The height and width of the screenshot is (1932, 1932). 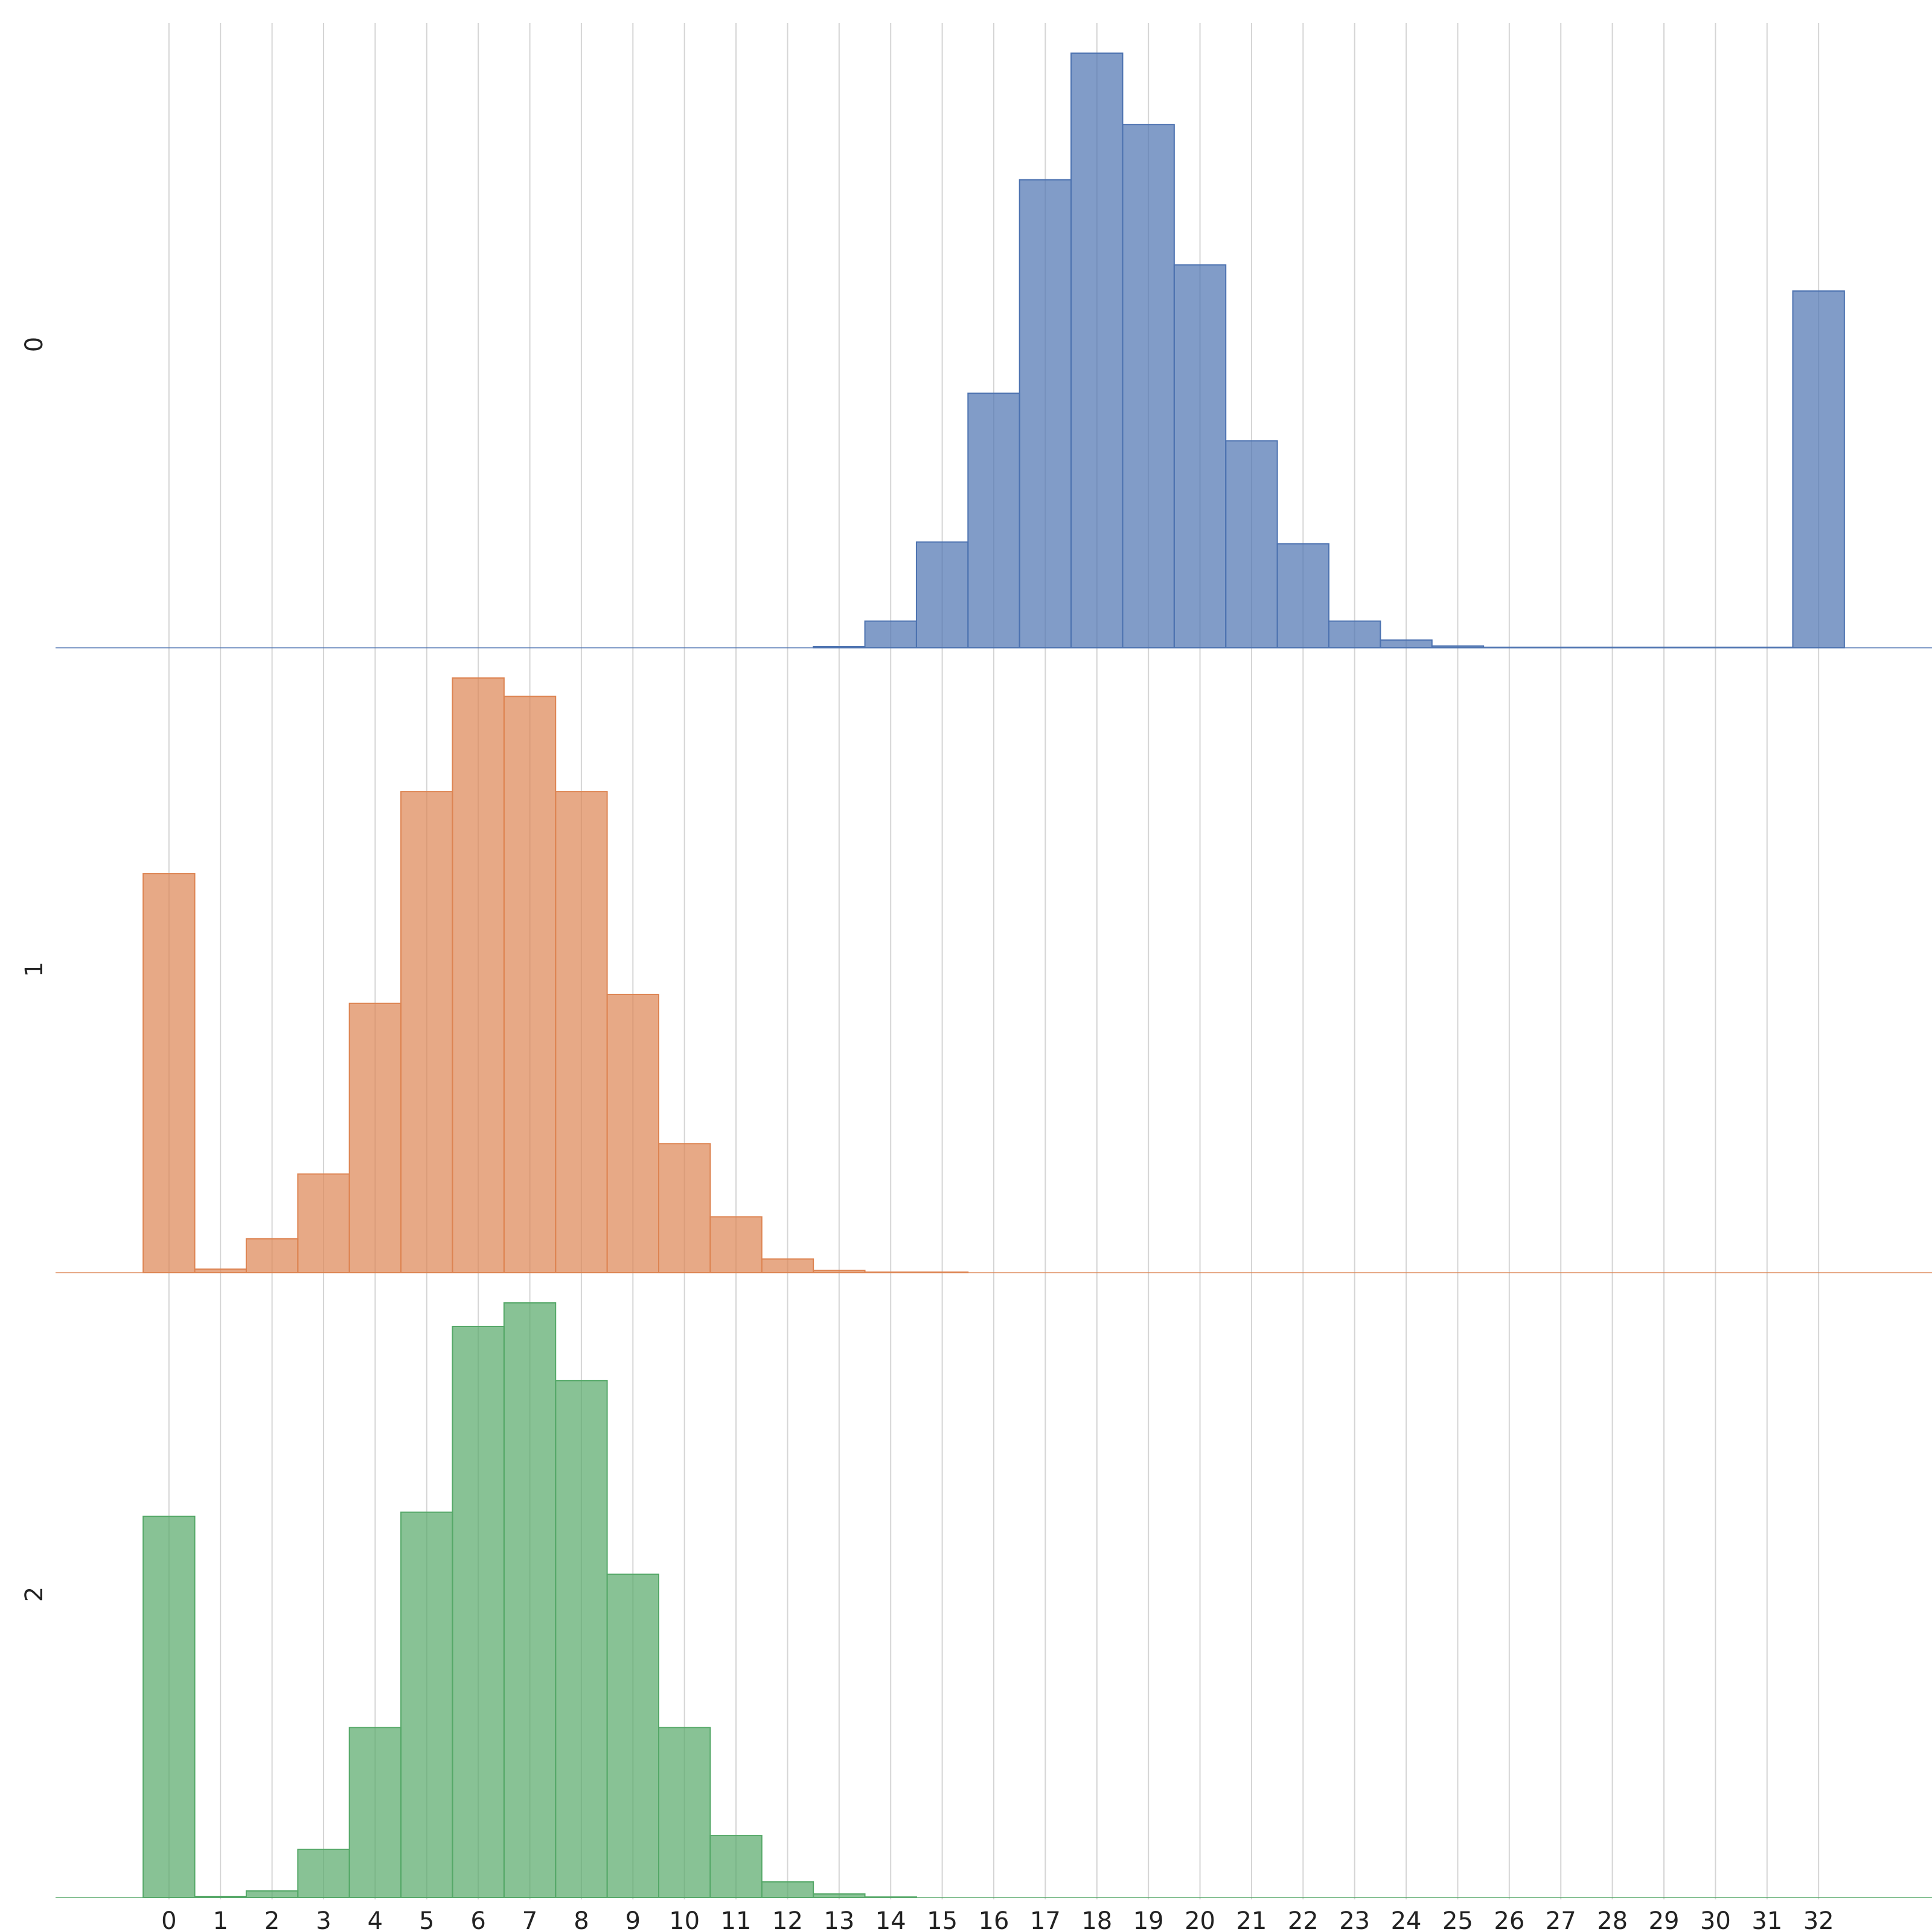 I want to click on x-tick-label-16: 16, so click(x=994, y=1920).